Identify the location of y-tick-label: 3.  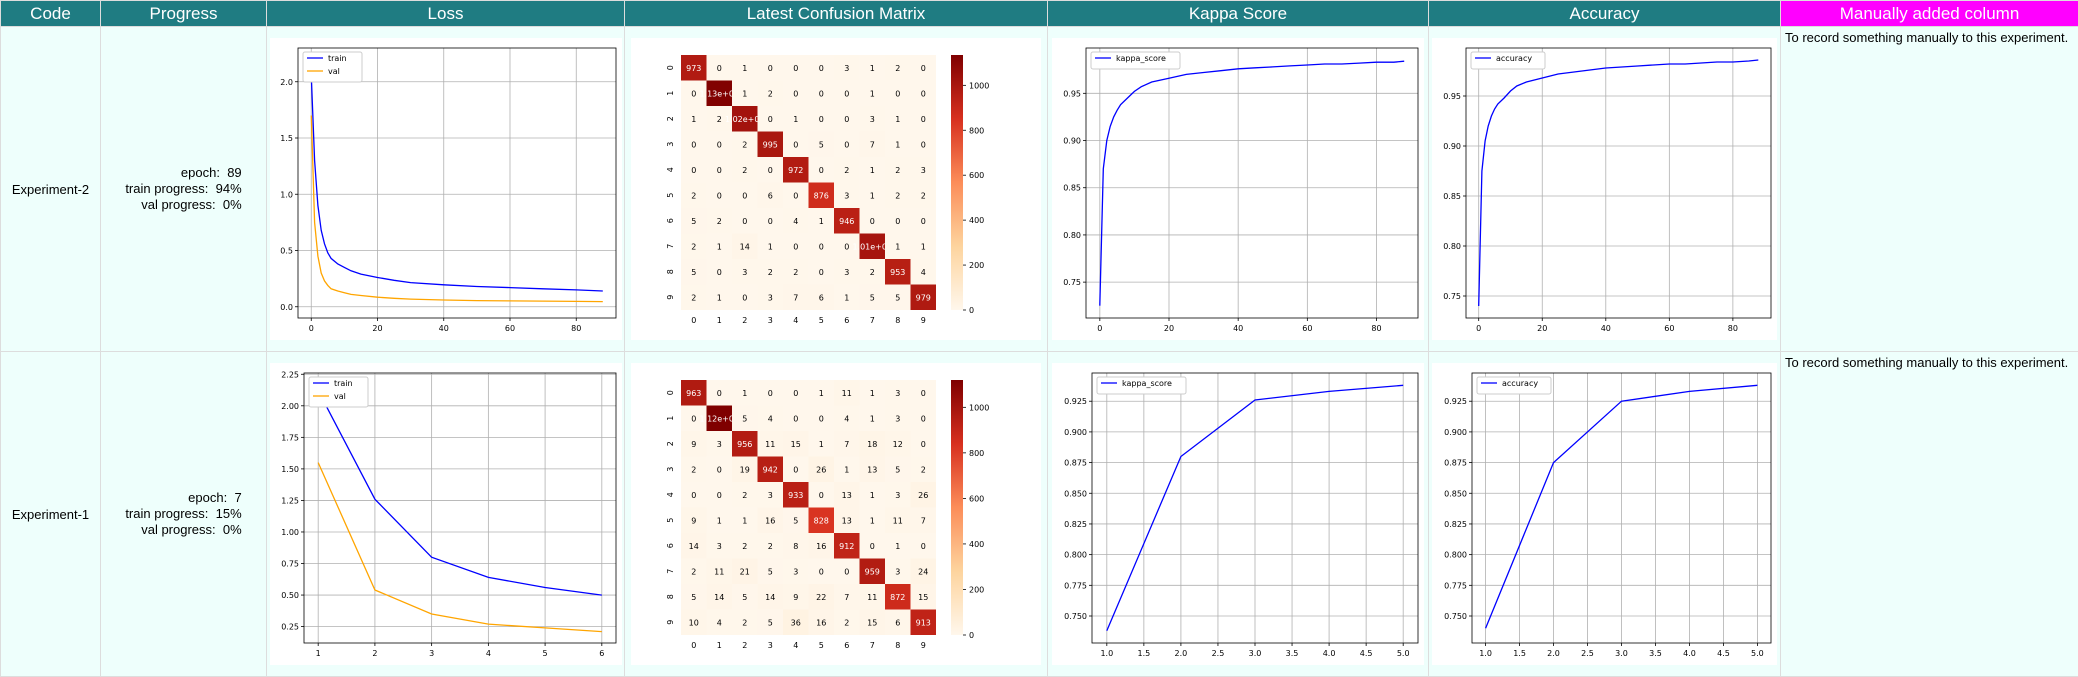
(670, 469).